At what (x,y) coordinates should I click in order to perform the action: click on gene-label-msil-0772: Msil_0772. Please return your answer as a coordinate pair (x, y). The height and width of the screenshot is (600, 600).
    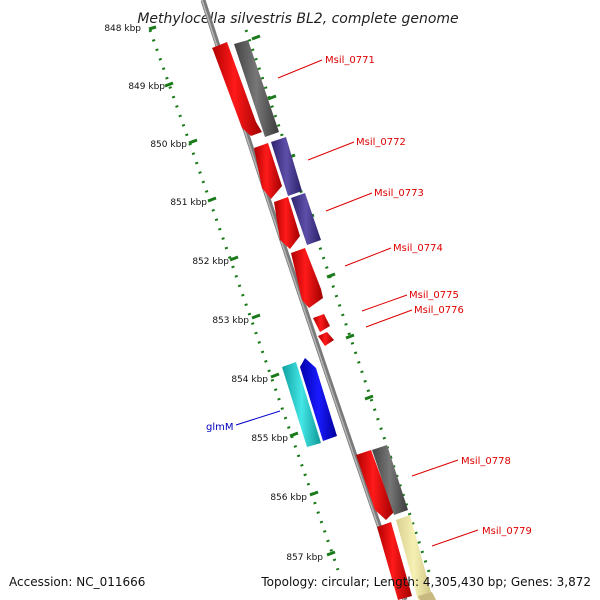
    Looking at the image, I should click on (381, 142).